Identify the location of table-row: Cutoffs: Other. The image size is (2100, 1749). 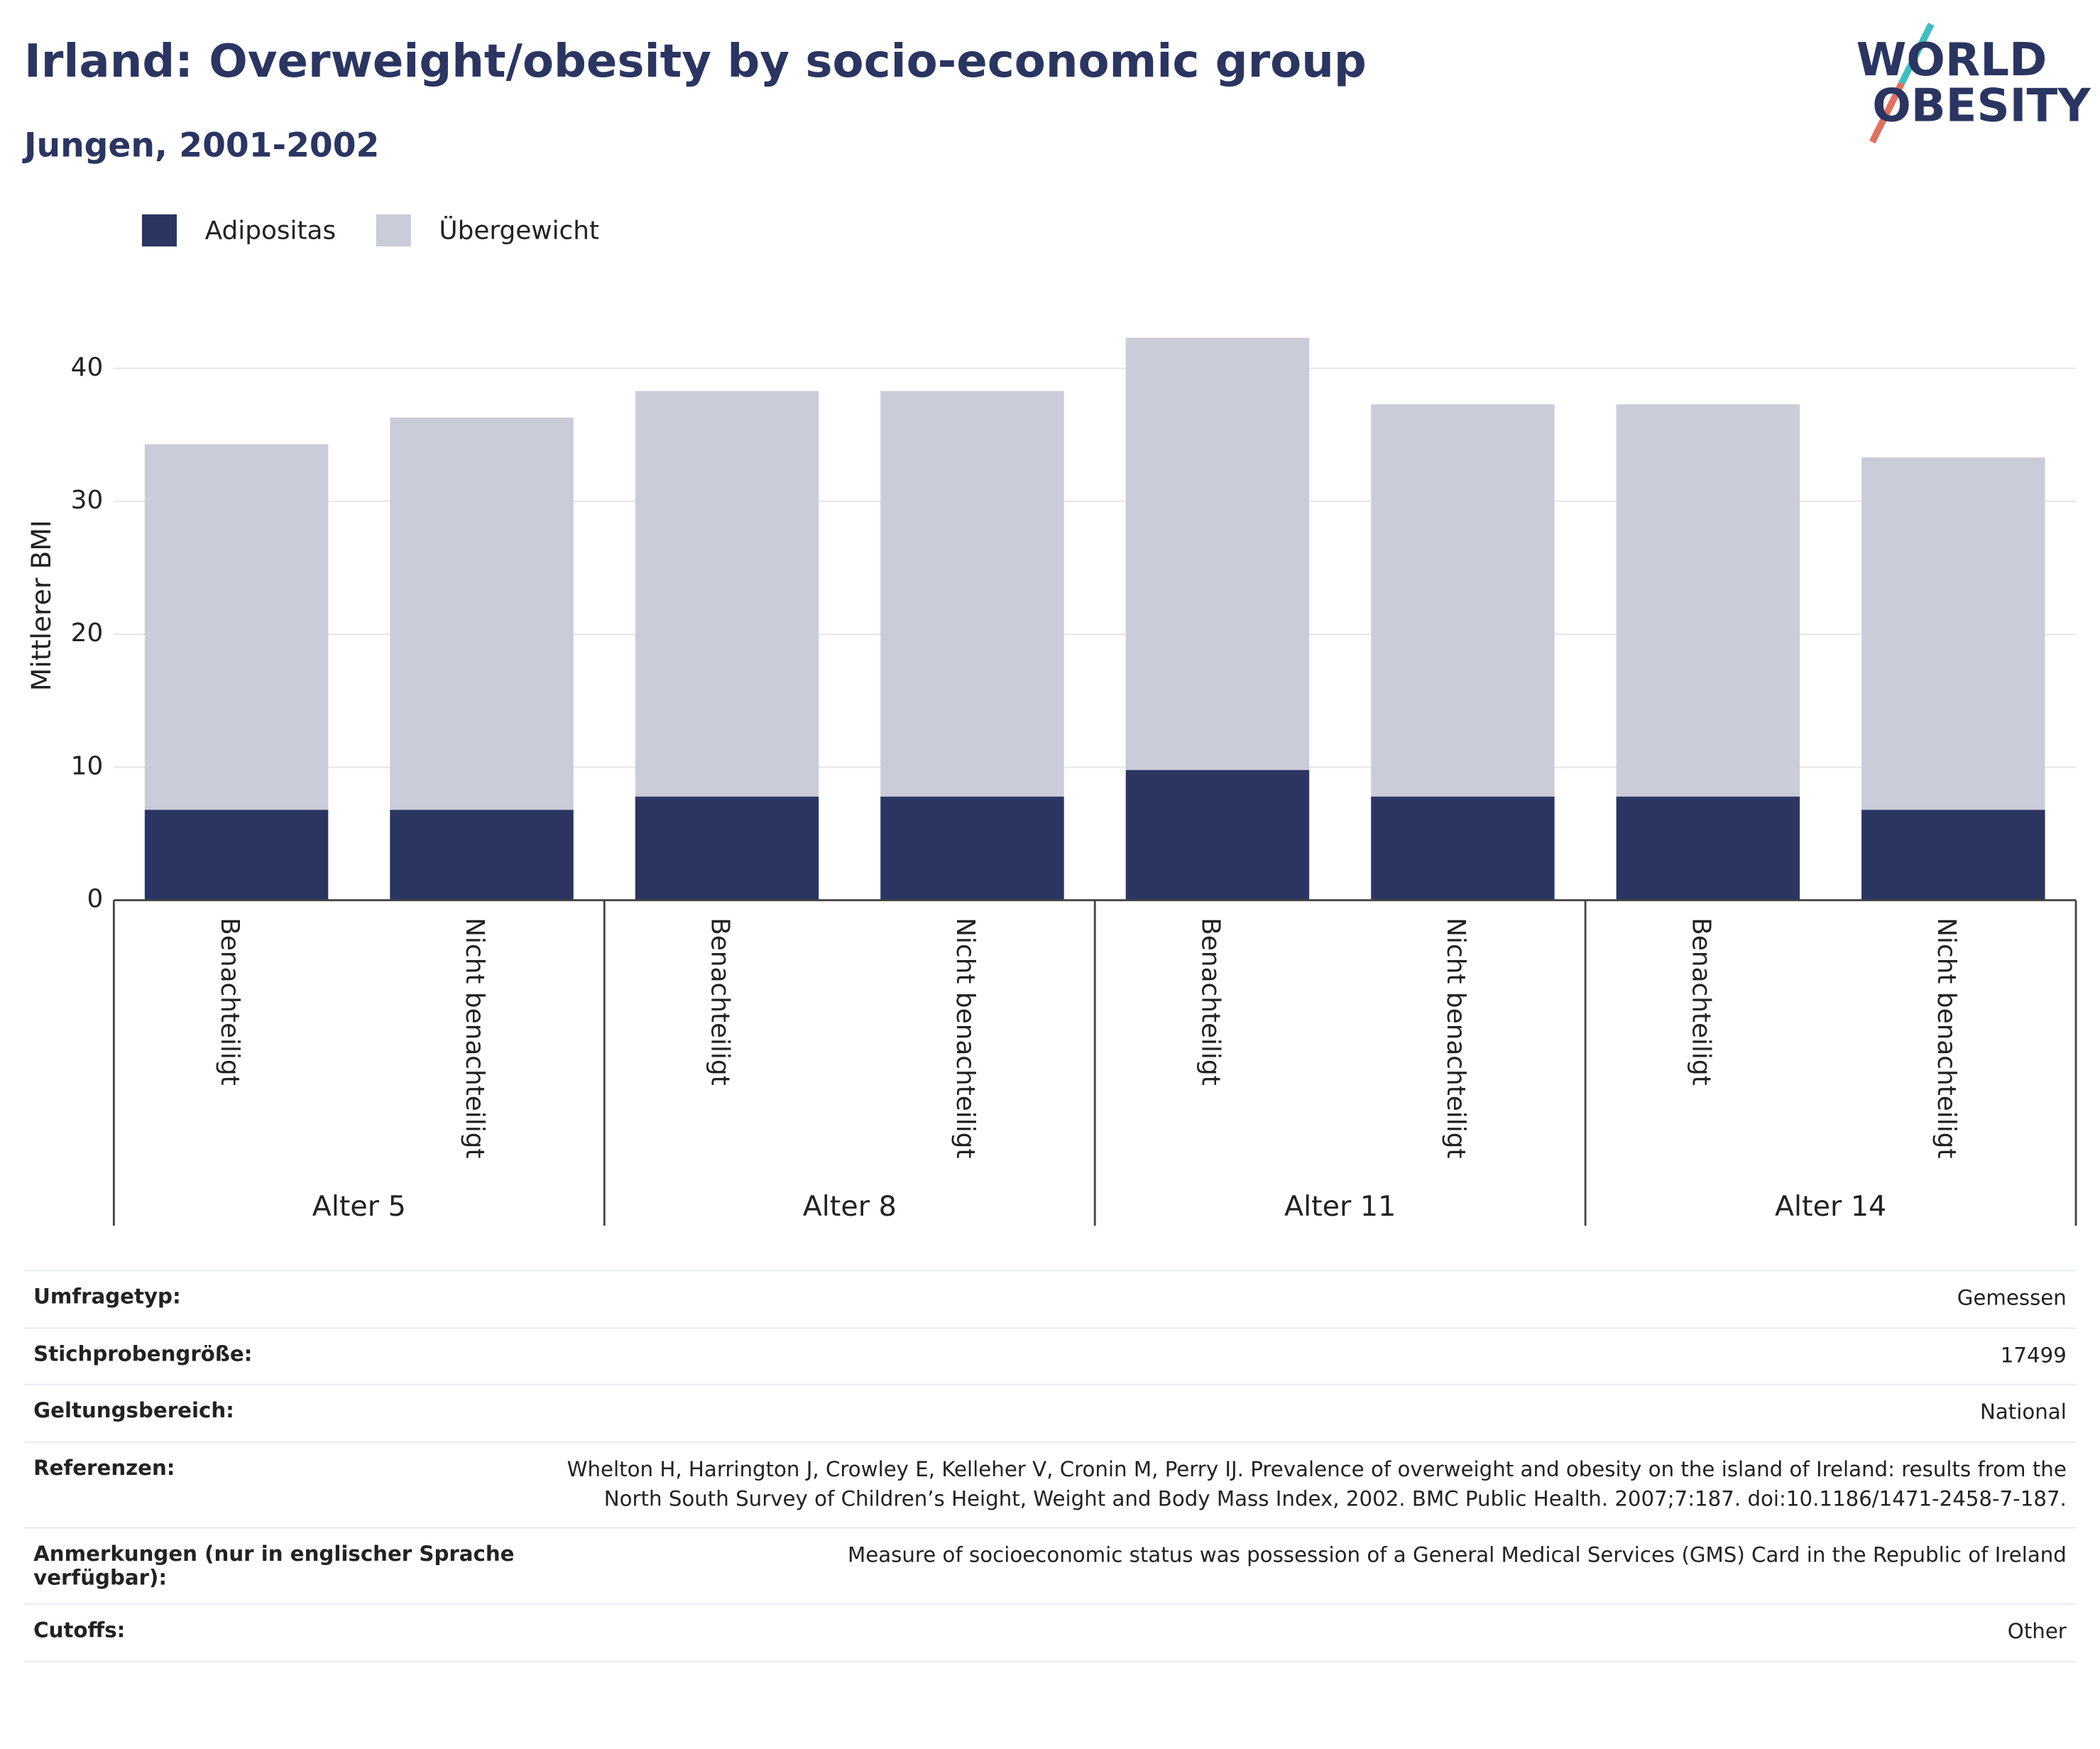
(1050, 1633).